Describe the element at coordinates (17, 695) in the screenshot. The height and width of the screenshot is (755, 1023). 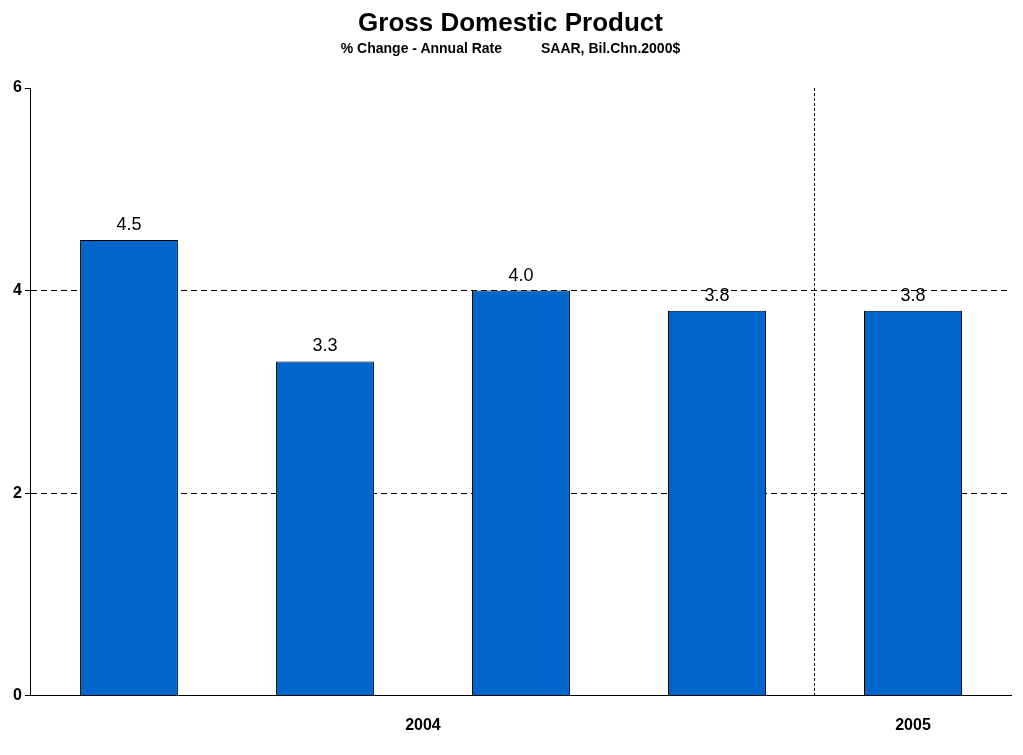
I see `y-tick-label: 0` at that location.